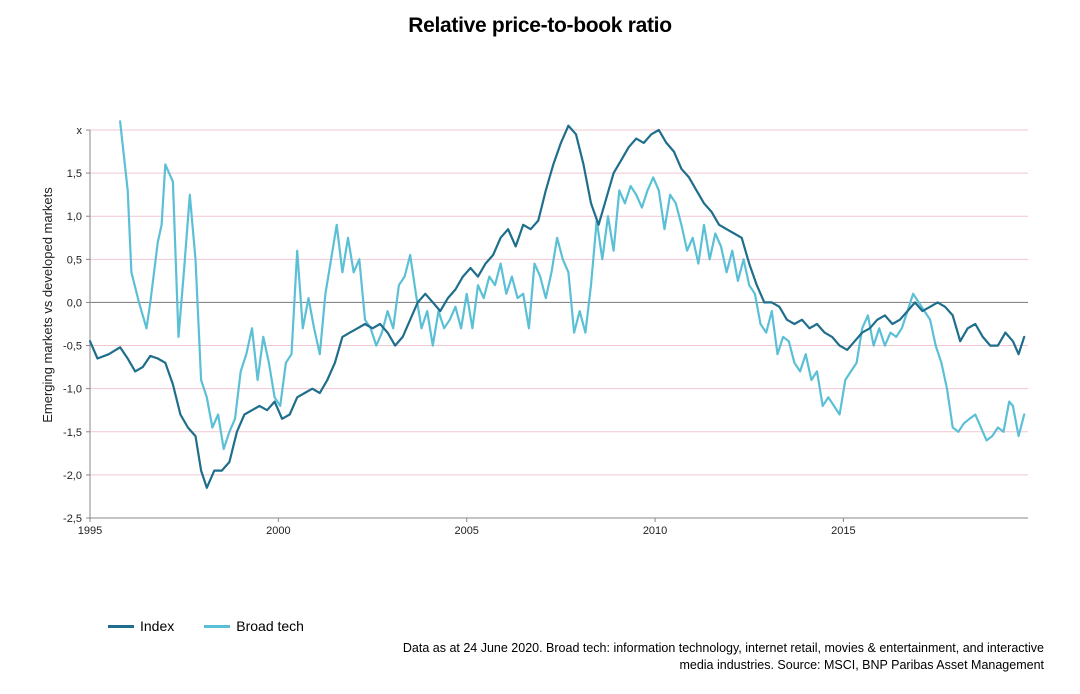 The width and height of the screenshot is (1080, 694). I want to click on x-tick-label-3: 2010, so click(655, 531).